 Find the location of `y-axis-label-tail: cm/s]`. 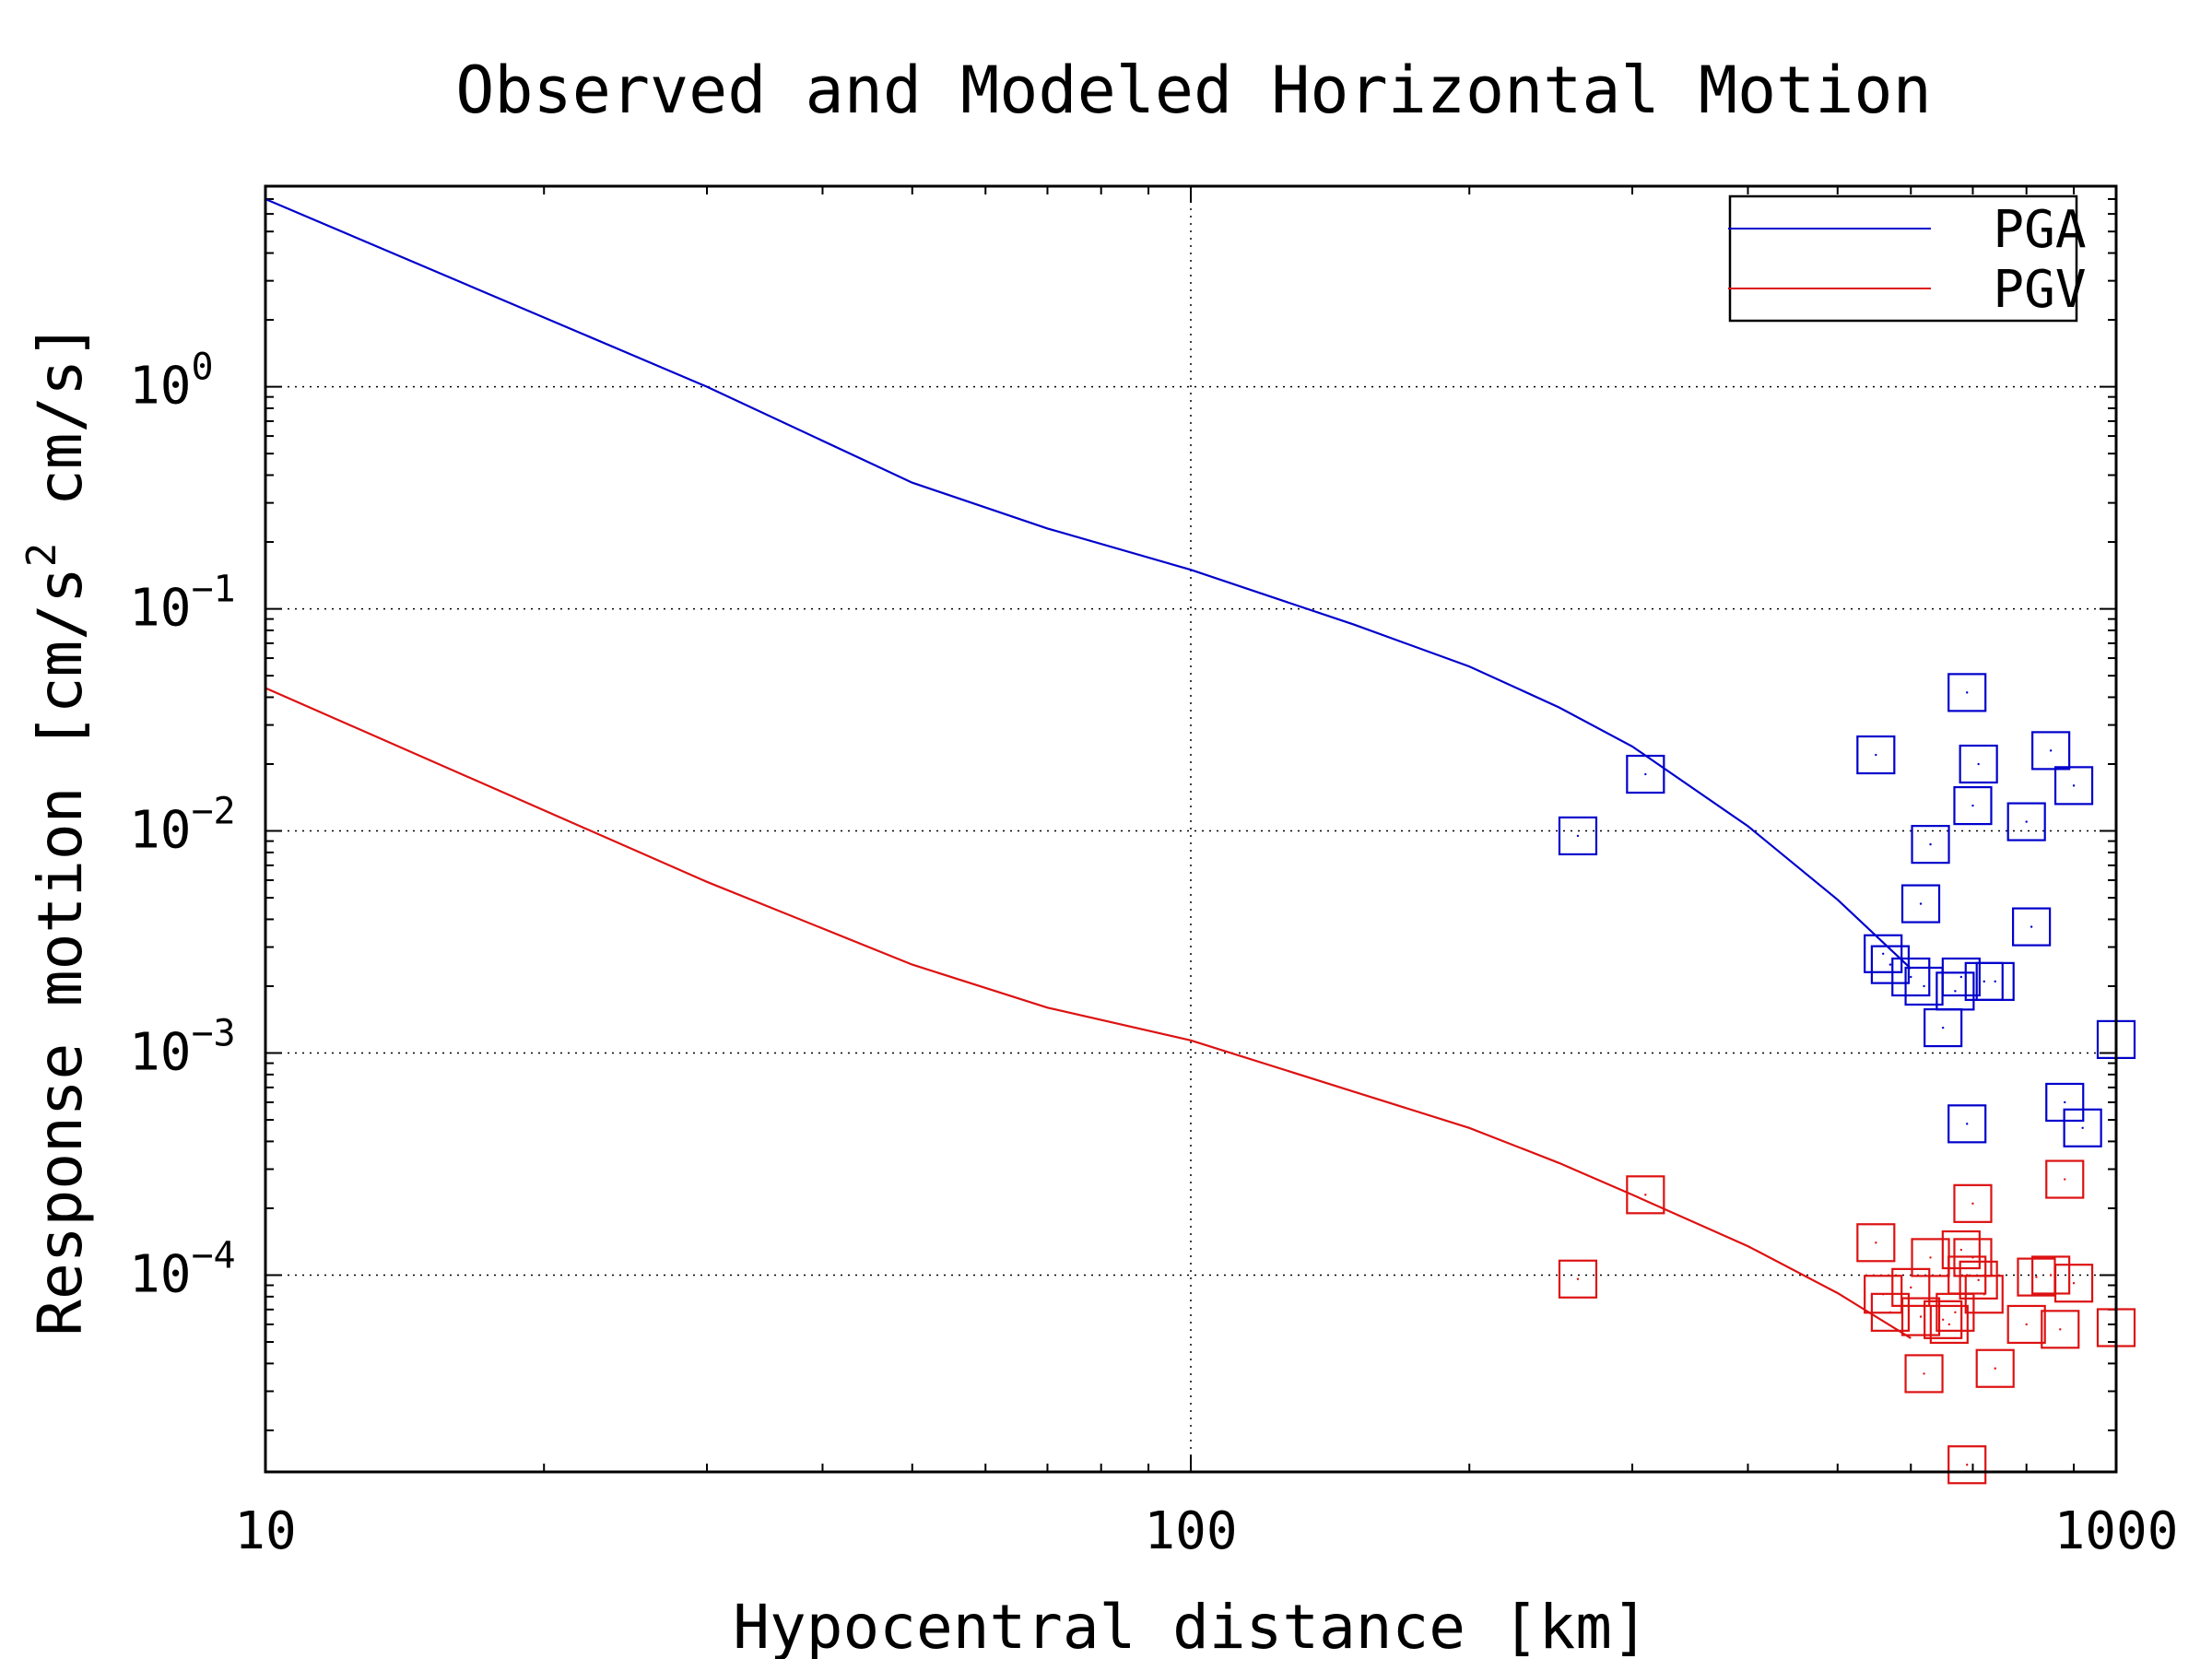

y-axis-label-tail: cm/s] is located at coordinates (60, 432).